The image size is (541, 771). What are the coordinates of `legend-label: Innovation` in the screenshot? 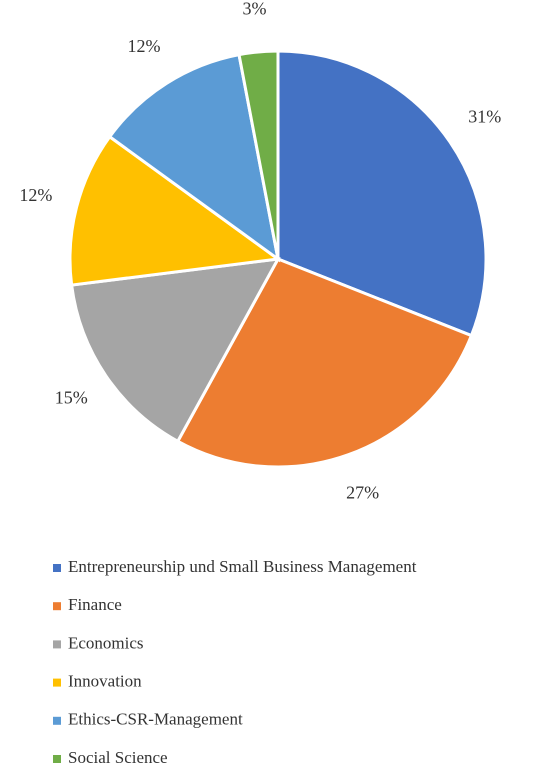 It's located at (105, 681).